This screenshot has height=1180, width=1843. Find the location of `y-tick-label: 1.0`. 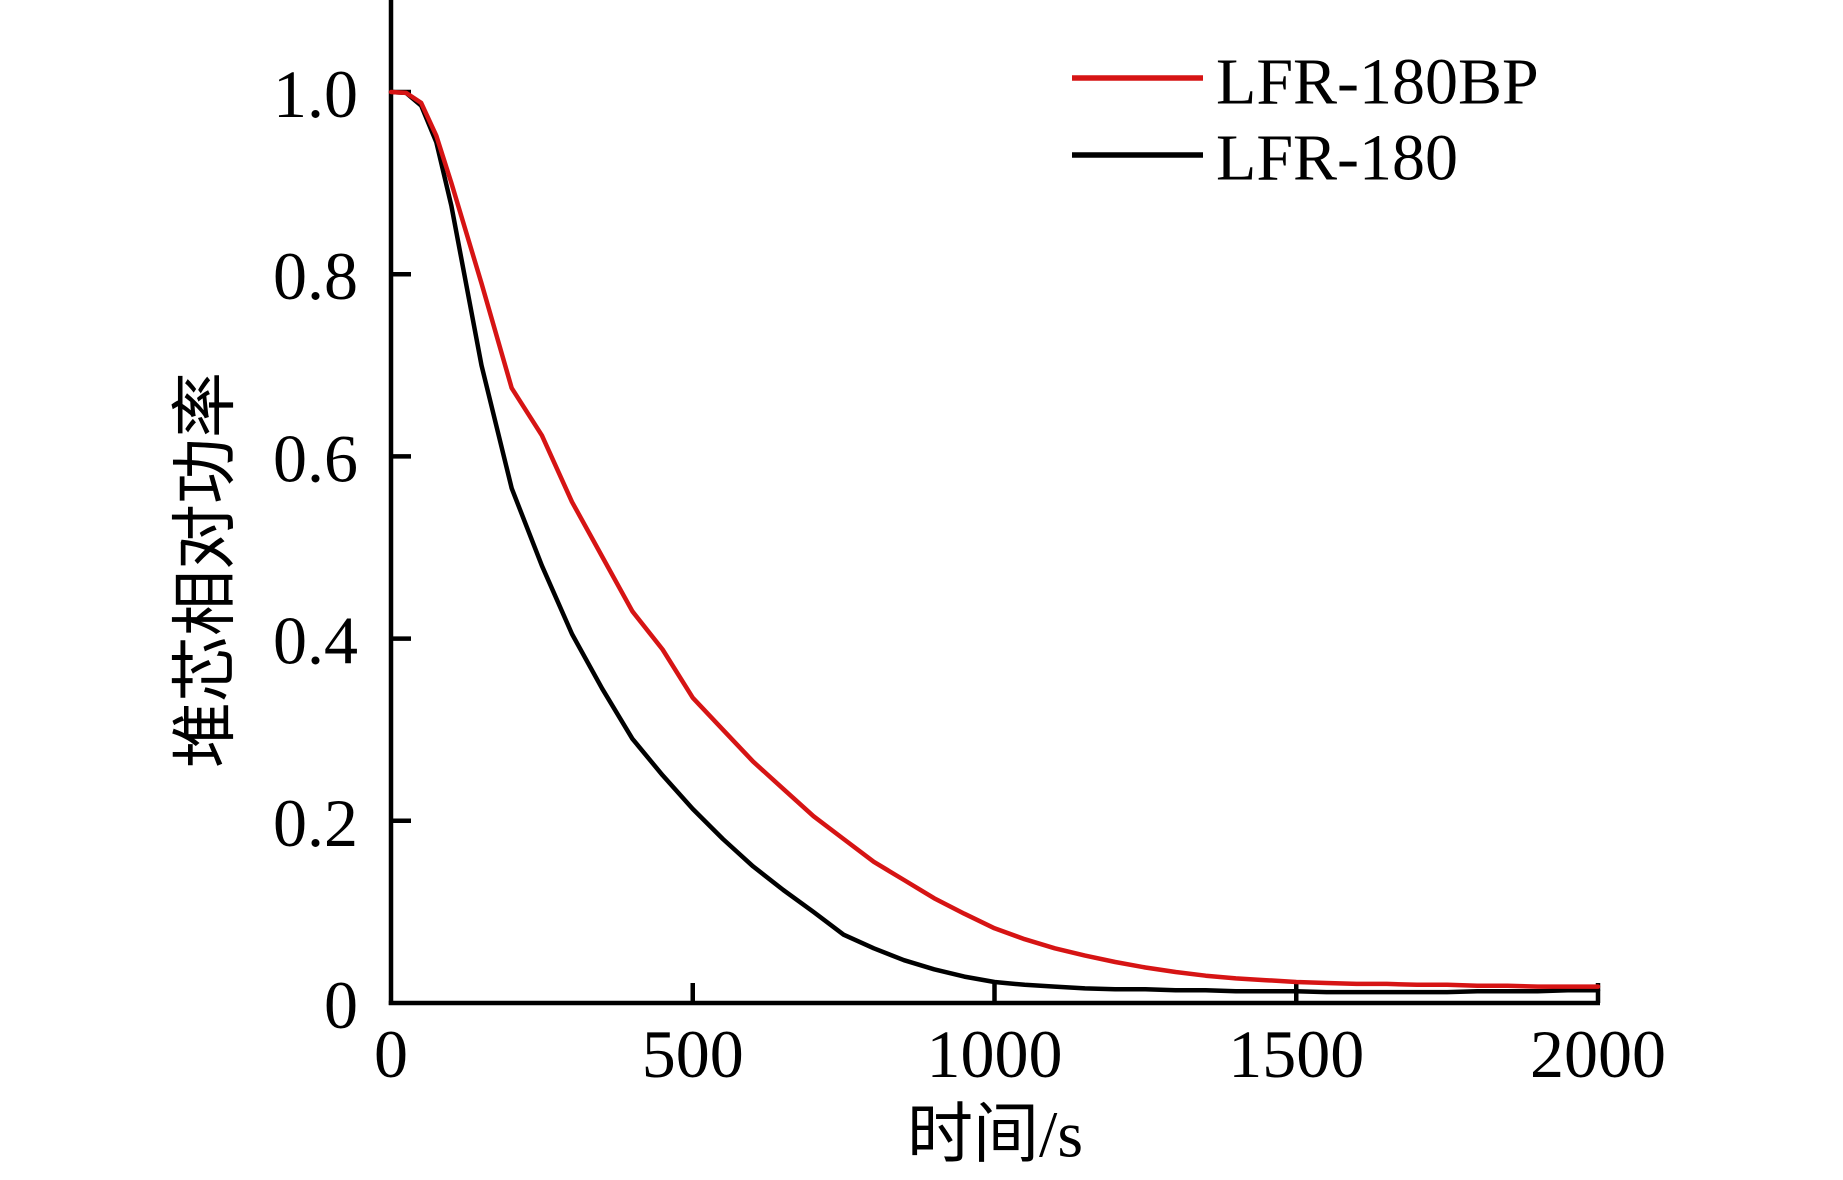

y-tick-label: 1.0 is located at coordinates (315, 94).